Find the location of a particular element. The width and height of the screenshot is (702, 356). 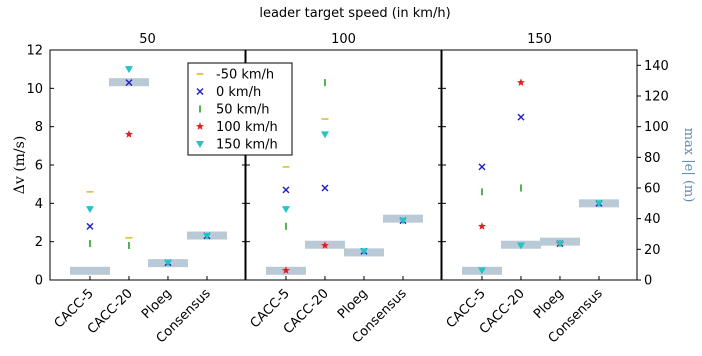

y-tick-label-right: 20 is located at coordinates (652, 250).